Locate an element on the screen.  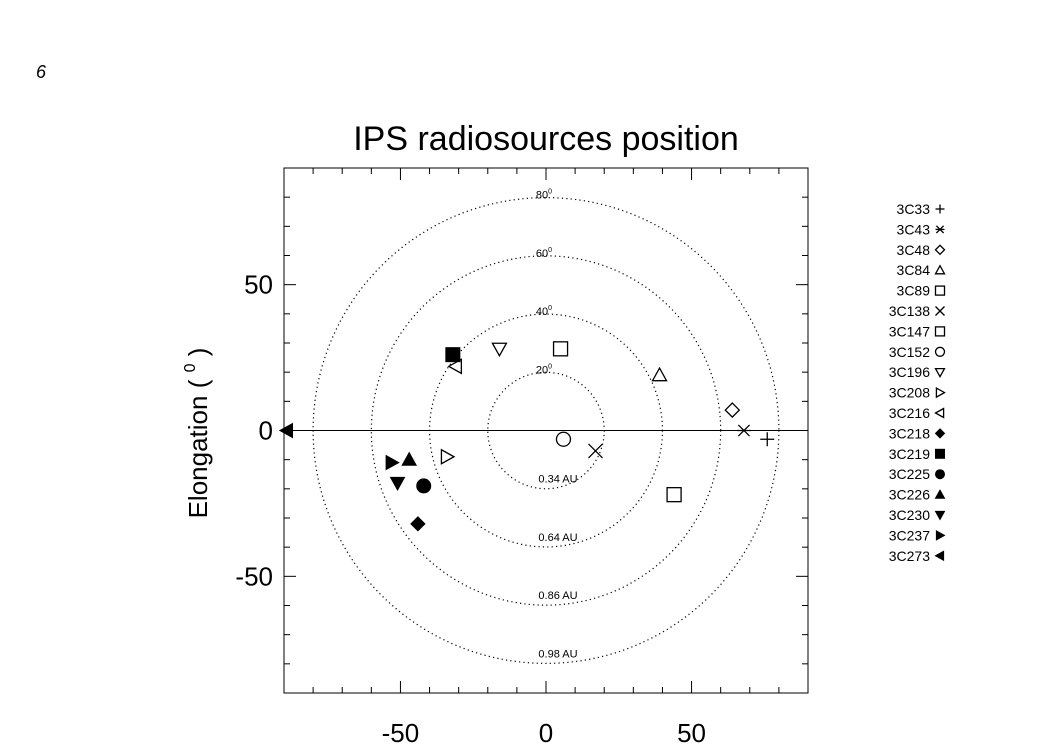
point-3c218 is located at coordinates (418, 524).